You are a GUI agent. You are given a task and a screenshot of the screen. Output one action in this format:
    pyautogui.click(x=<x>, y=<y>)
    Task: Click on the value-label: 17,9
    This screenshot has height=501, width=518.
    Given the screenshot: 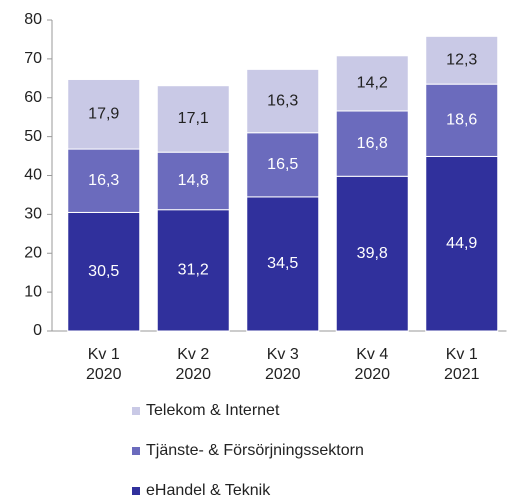 What is the action you would take?
    pyautogui.click(x=103, y=113)
    